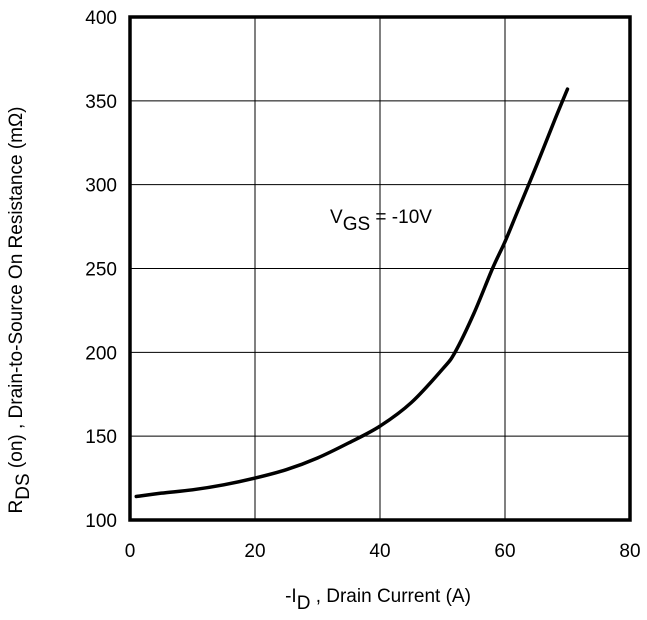 Image resolution: width=647 pixels, height=620 pixels. I want to click on x-axis-label: -ID , Drain Current (A), so click(378, 600).